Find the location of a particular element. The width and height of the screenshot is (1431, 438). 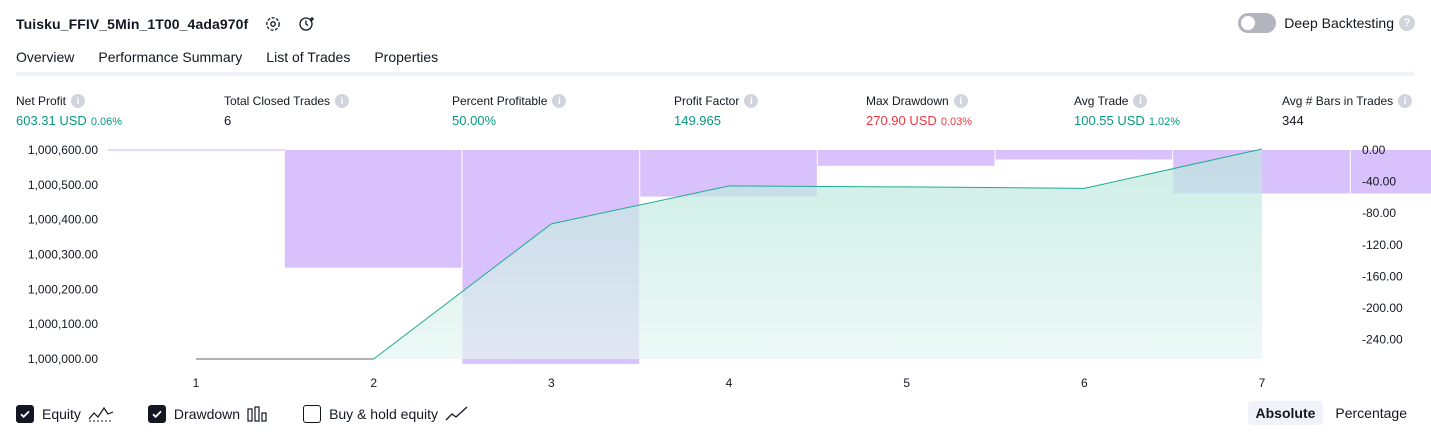

settings-icon is located at coordinates (273, 24).